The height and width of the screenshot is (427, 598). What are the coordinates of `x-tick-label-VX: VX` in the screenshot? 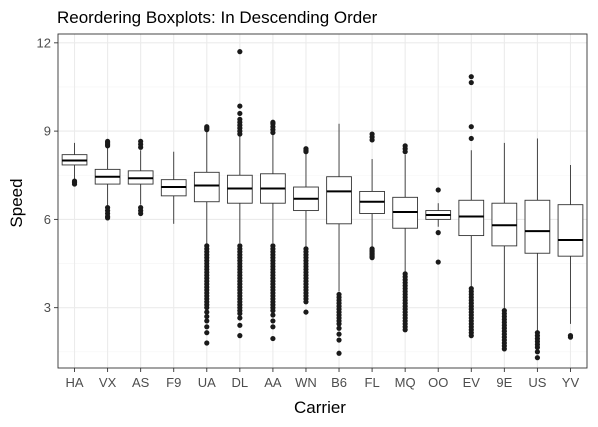 It's located at (108, 382).